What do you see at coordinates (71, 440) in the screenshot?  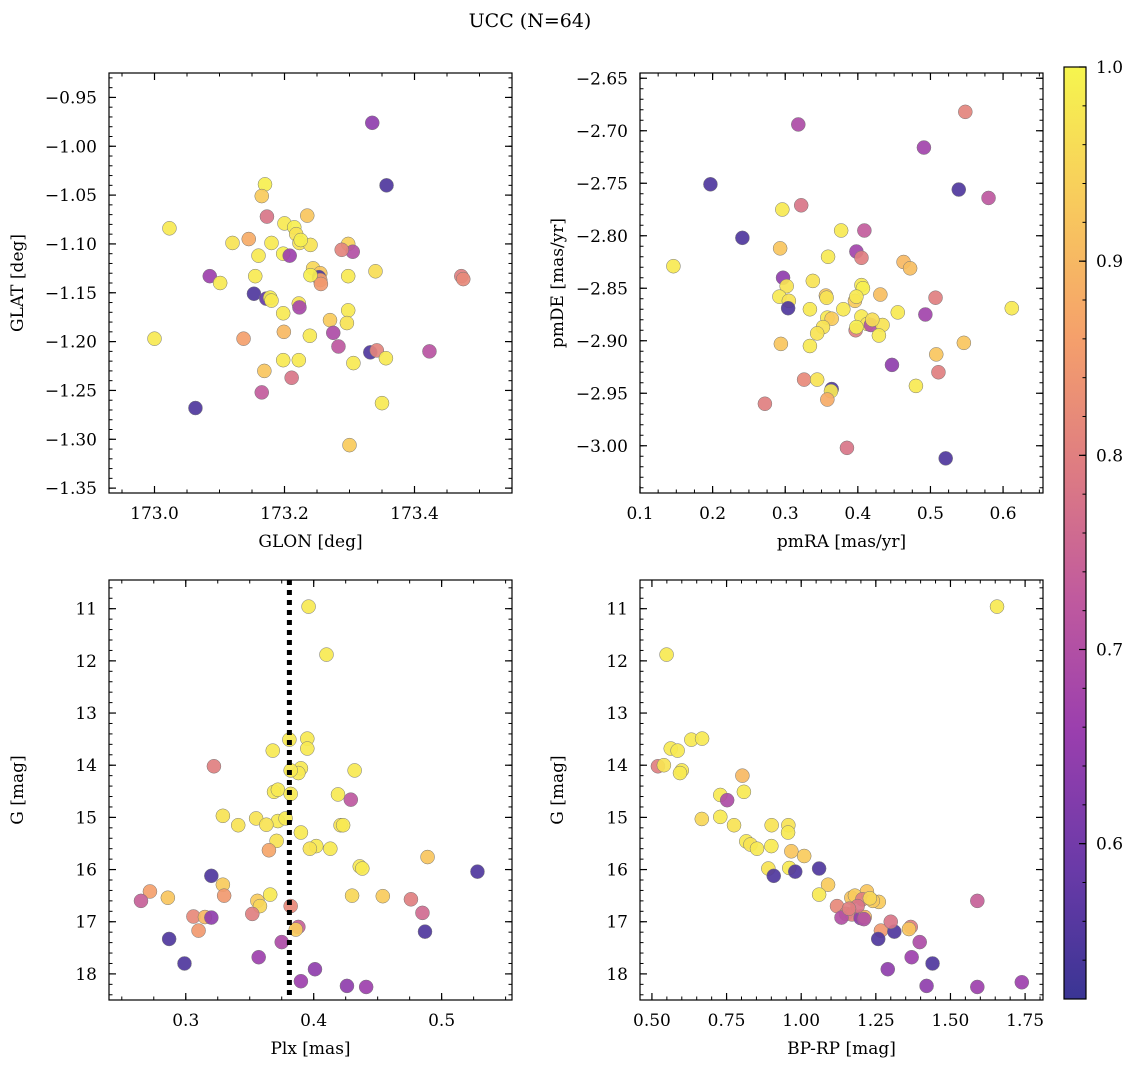 I see `y-tick-label: −1.30` at bounding box center [71, 440].